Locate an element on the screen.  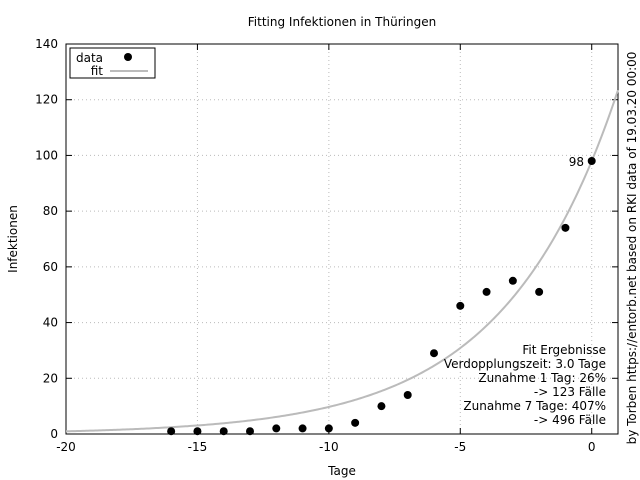
y-tick-label: 40 is located at coordinates (50, 323).